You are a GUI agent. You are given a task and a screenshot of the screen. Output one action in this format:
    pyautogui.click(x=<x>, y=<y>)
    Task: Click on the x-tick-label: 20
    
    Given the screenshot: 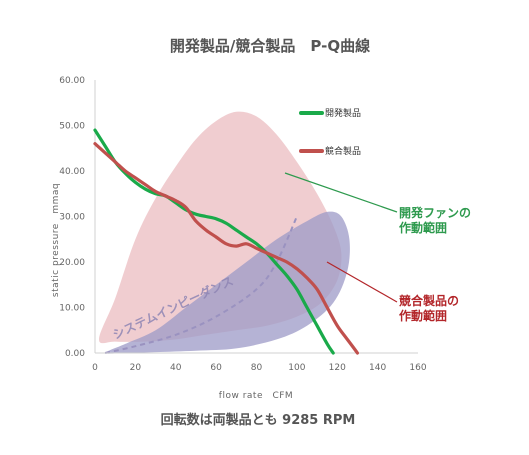 What is the action you would take?
    pyautogui.click(x=136, y=368)
    